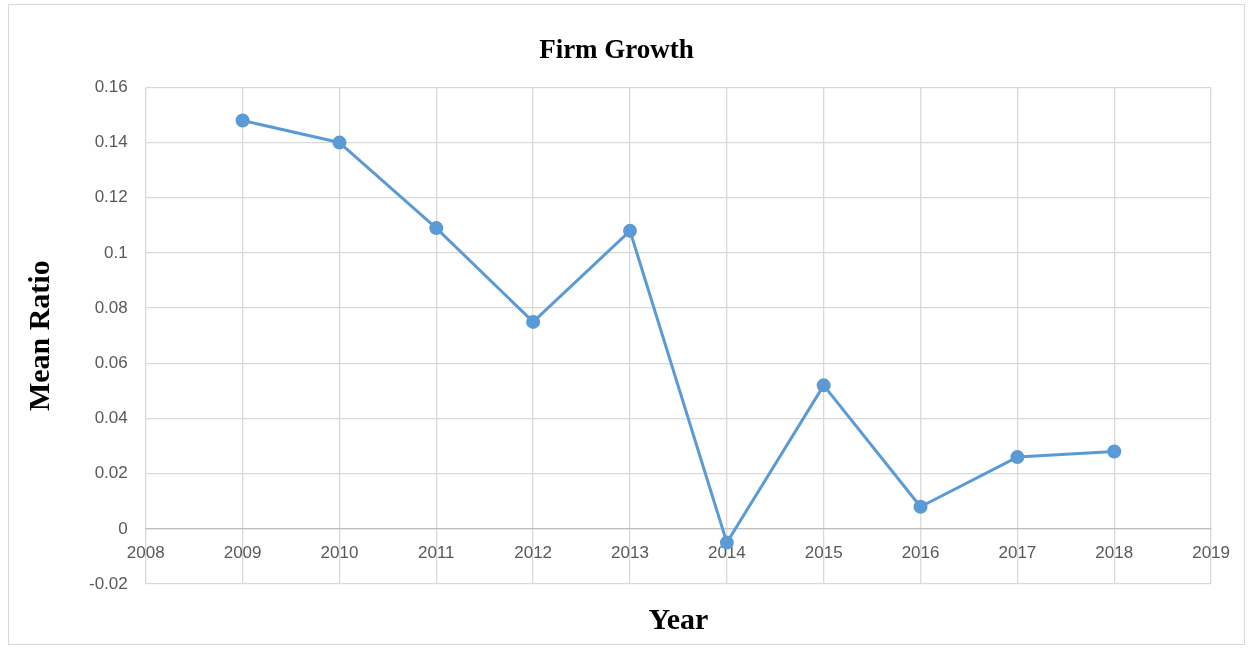  I want to click on x-tick-label: 2011, so click(436, 552).